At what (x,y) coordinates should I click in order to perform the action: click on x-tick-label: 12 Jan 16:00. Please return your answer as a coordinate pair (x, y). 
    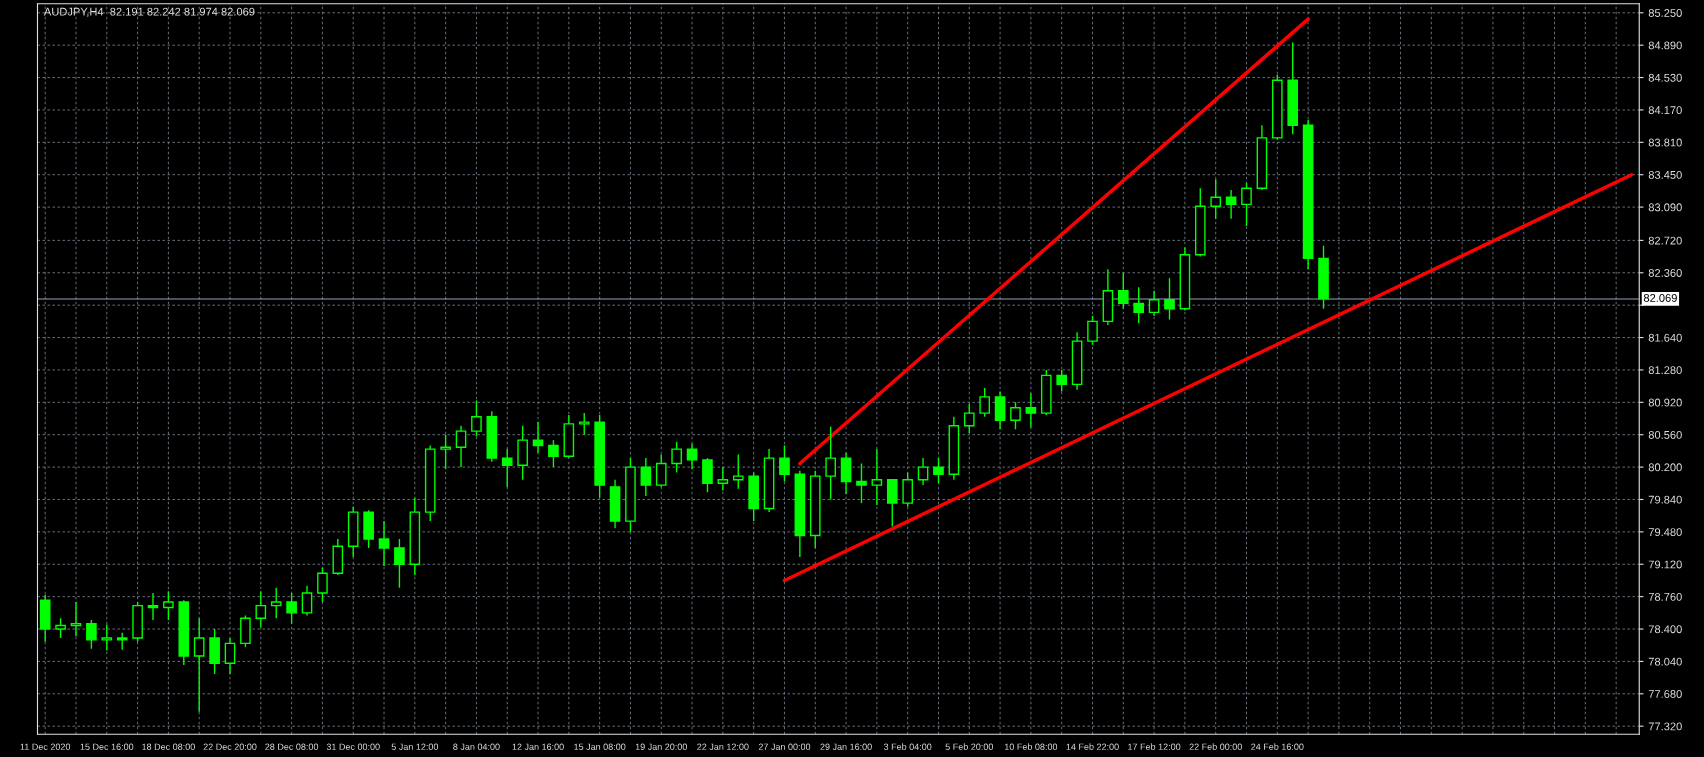
    Looking at the image, I should click on (538, 746).